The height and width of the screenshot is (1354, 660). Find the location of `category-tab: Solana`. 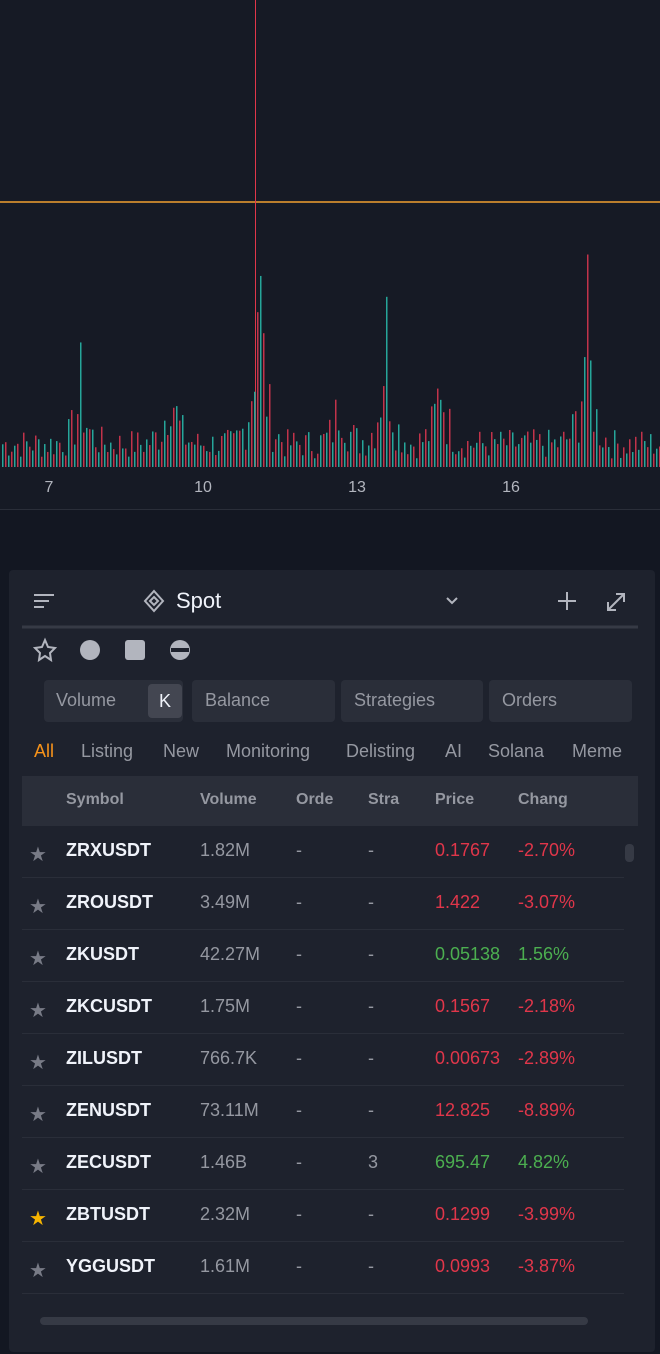

category-tab: Solana is located at coordinates (516, 751).